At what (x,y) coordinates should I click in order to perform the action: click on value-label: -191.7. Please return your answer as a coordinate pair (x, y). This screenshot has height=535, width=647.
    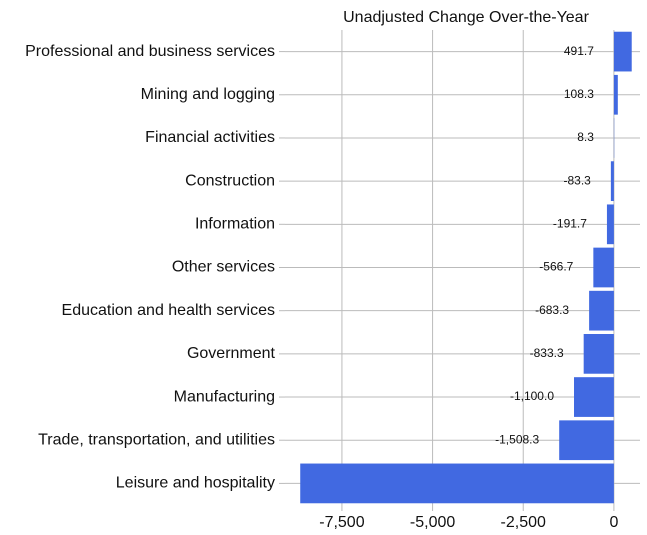
    Looking at the image, I should click on (570, 223).